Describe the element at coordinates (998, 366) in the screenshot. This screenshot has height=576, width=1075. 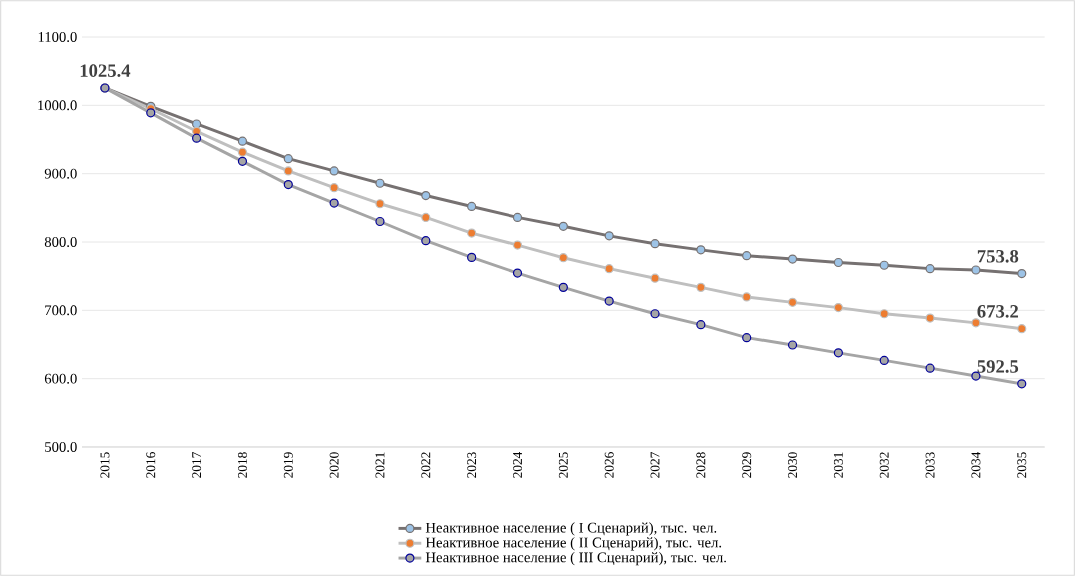
I see `data-label: 592.5` at that location.